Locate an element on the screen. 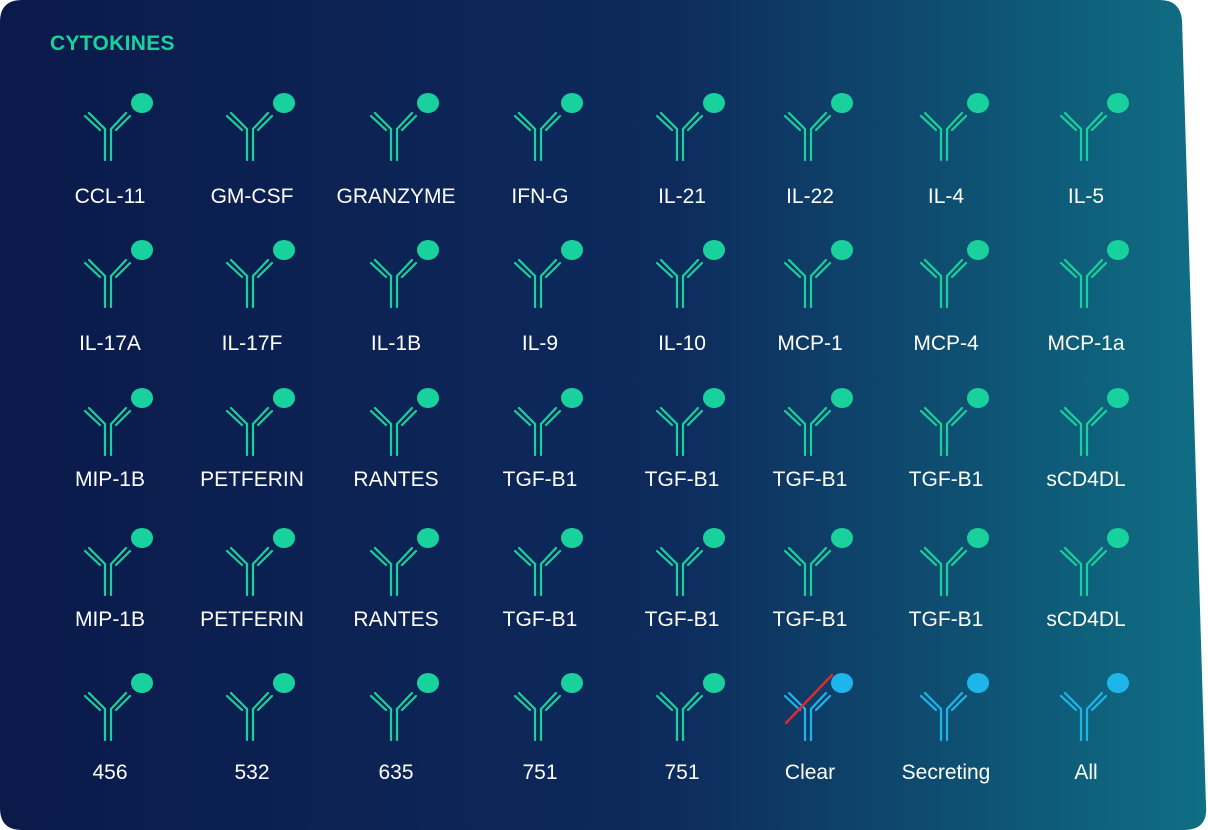 This screenshot has width=1208, height=830. cytokine-label: IL-10 is located at coordinates (682, 343).